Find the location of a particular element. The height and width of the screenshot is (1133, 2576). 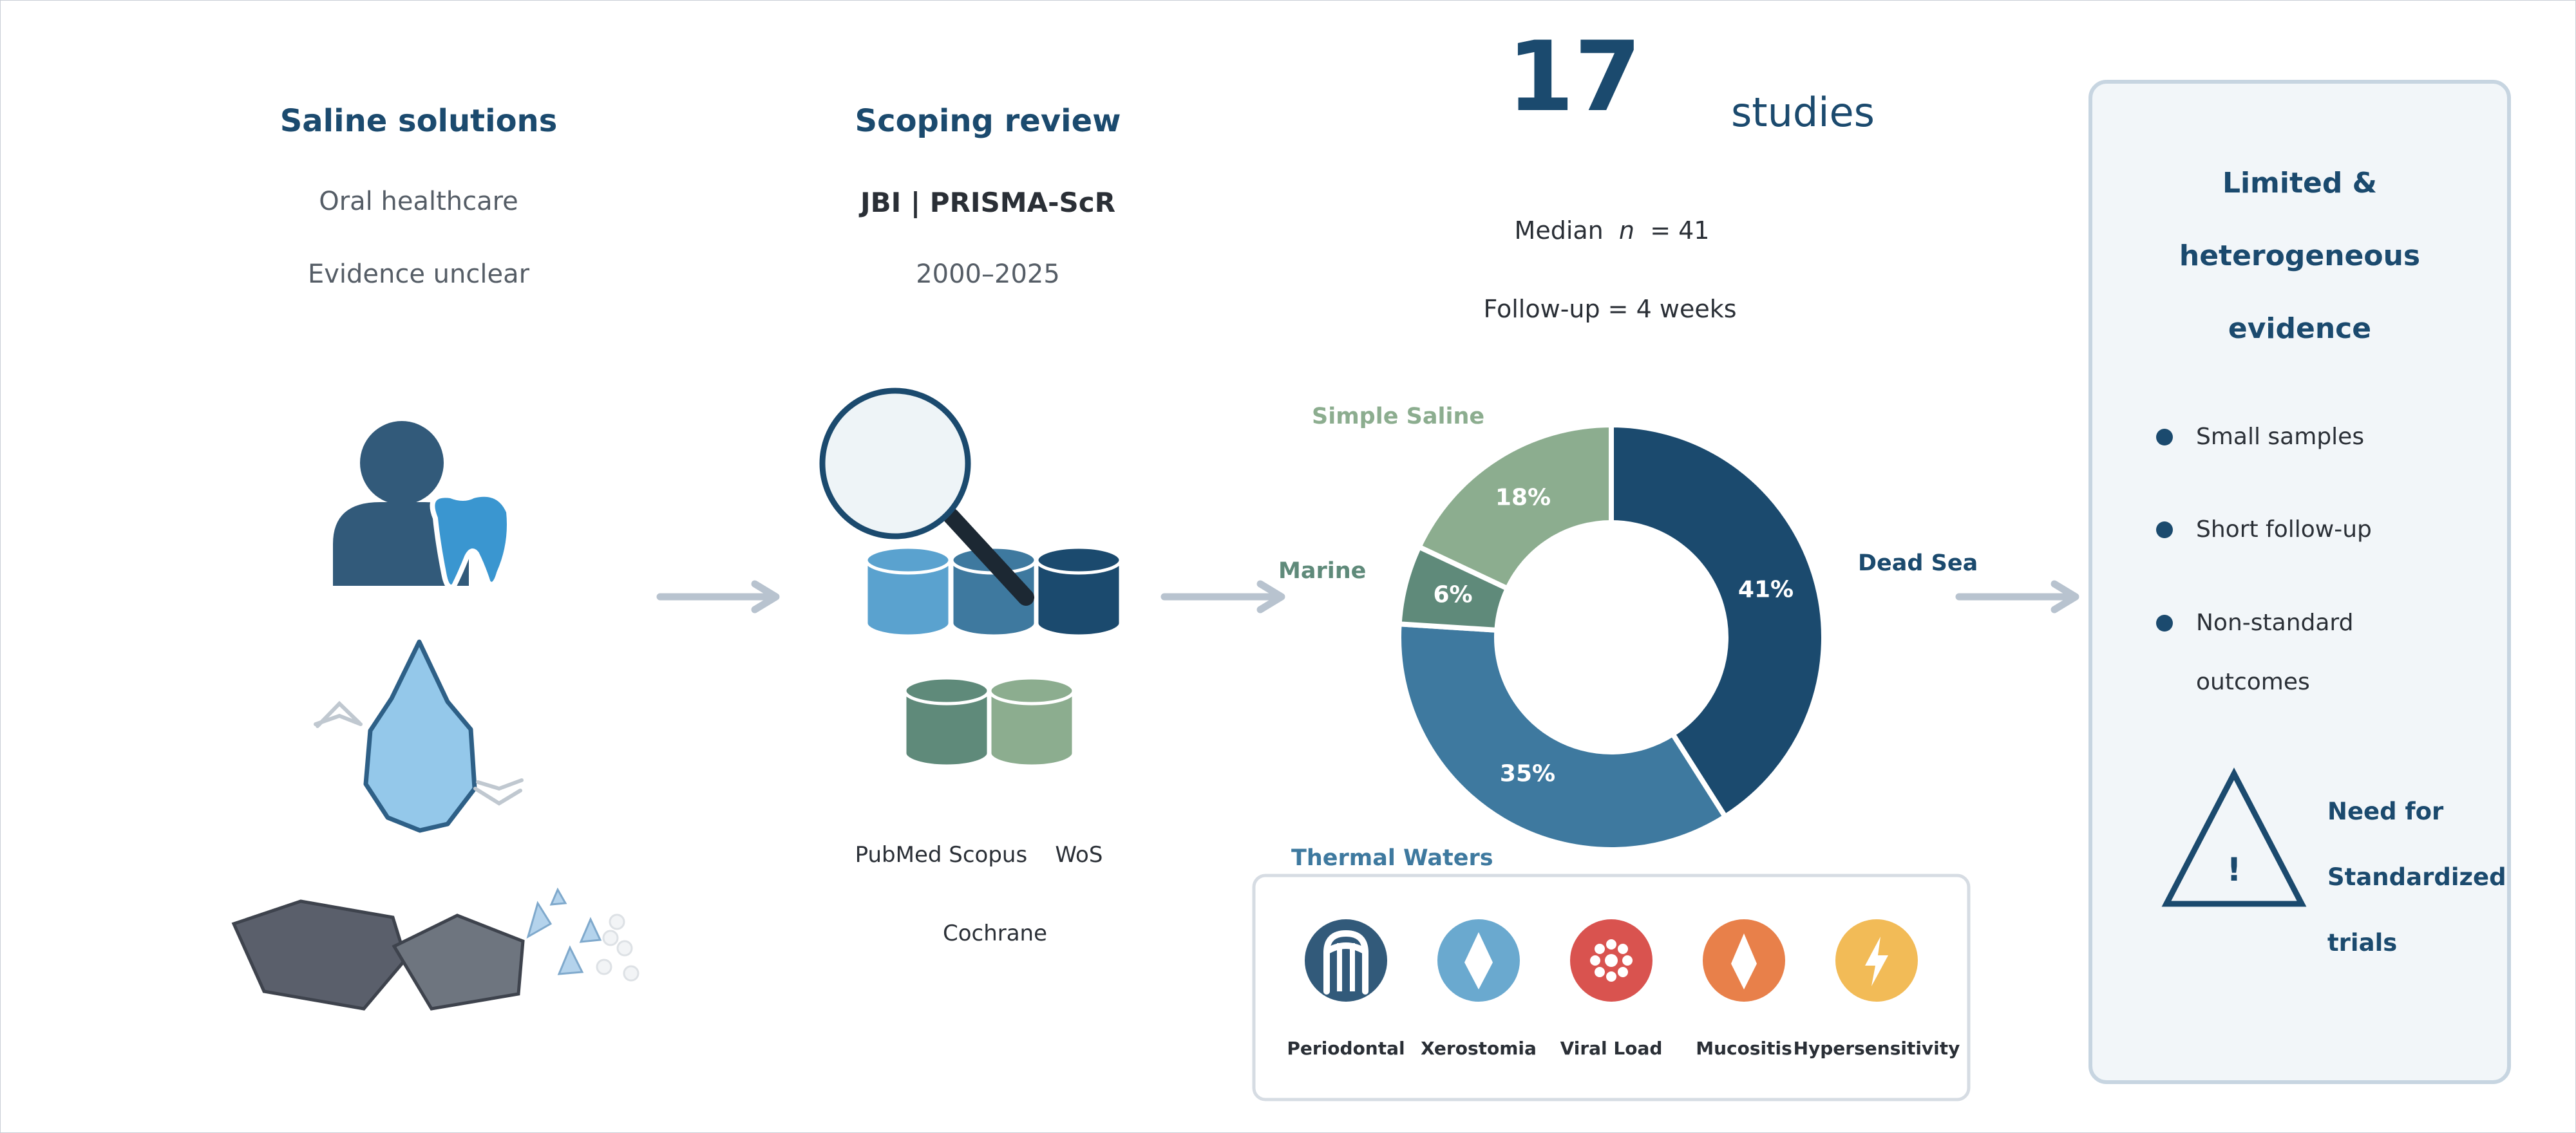

outcome-label-viral-load: Viral Load is located at coordinates (1611, 1048).